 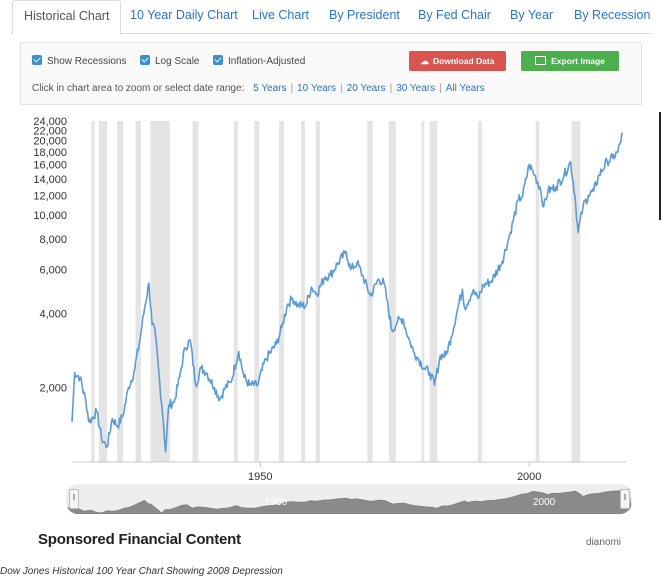 I want to click on image-icon, so click(x=541, y=60).